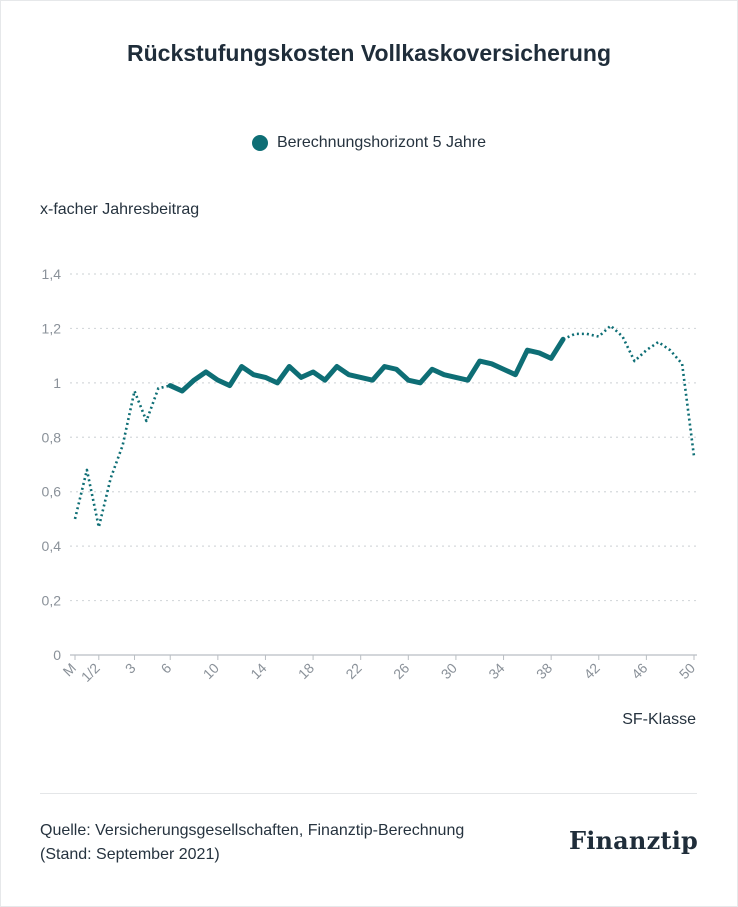  What do you see at coordinates (130, 854) in the screenshot?
I see `source-line-2: (Stand: September 2021)` at bounding box center [130, 854].